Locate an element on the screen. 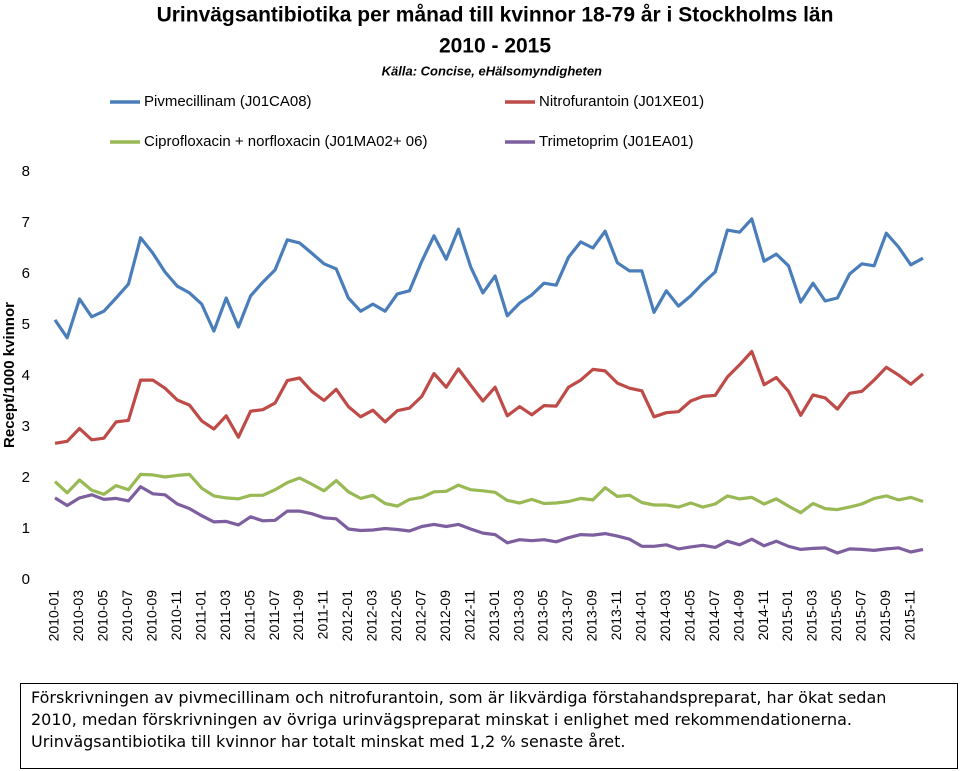 The width and height of the screenshot is (960, 771). x-tick-label: 2012-05 is located at coordinates (396, 616).